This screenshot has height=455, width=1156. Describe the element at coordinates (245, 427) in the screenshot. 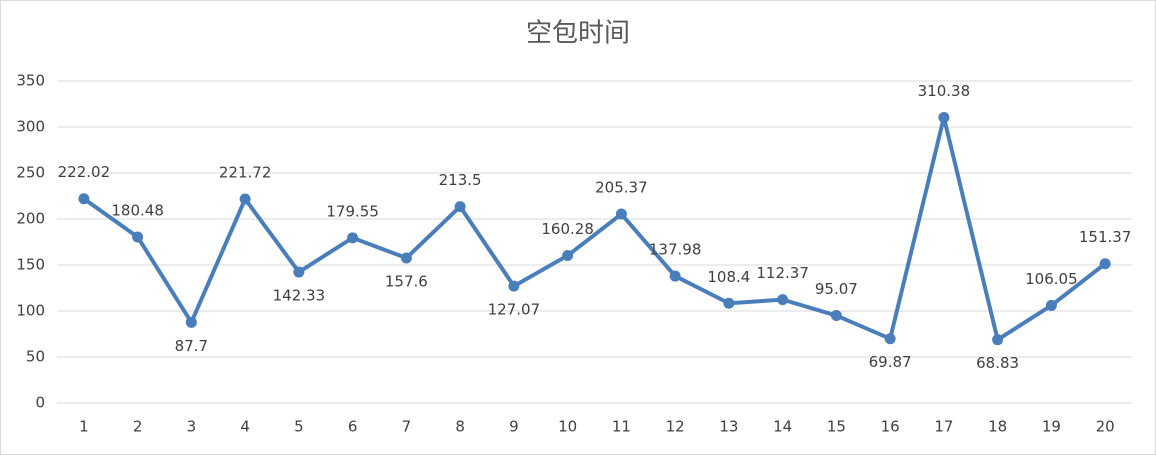

I see `x-tick-label: 4` at that location.